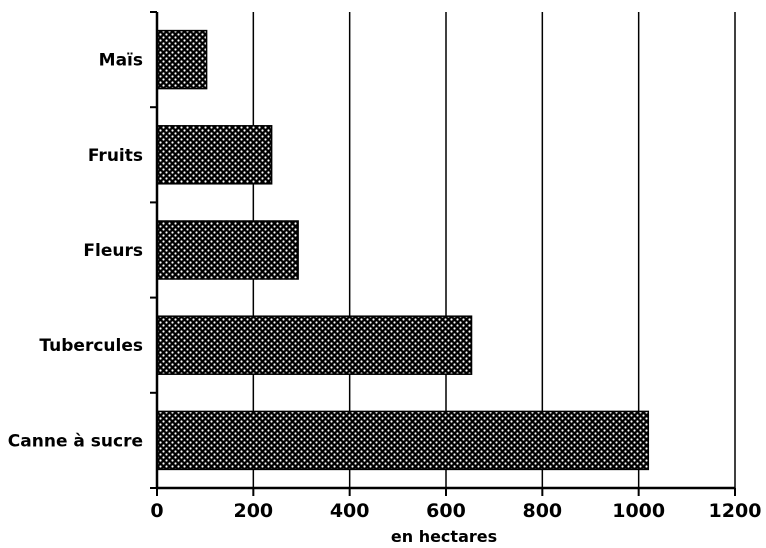 This screenshot has width=766, height=548. I want to click on x-tick-label: 0, so click(156, 511).